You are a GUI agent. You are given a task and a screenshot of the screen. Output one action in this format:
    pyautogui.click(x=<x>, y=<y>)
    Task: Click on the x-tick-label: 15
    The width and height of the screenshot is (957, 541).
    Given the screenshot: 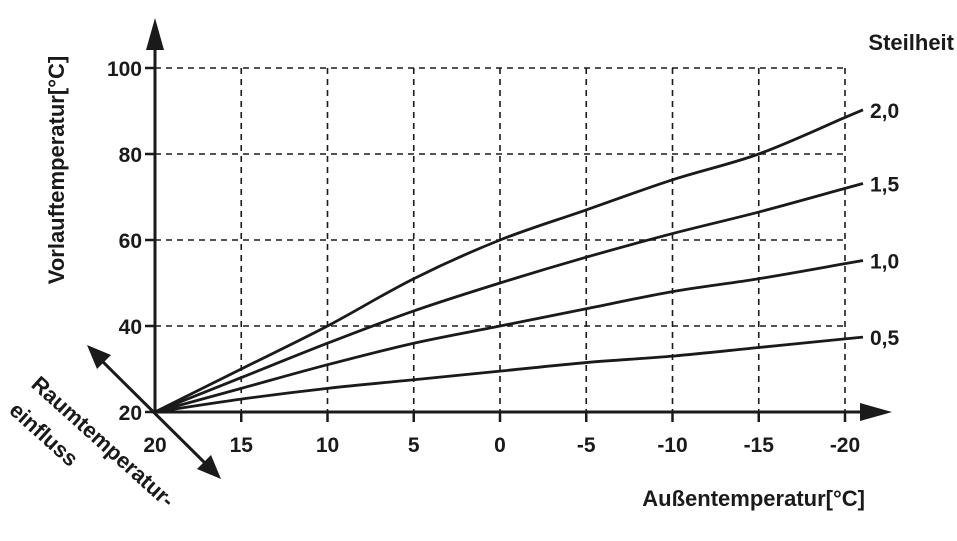 What is the action you would take?
    pyautogui.click(x=242, y=445)
    